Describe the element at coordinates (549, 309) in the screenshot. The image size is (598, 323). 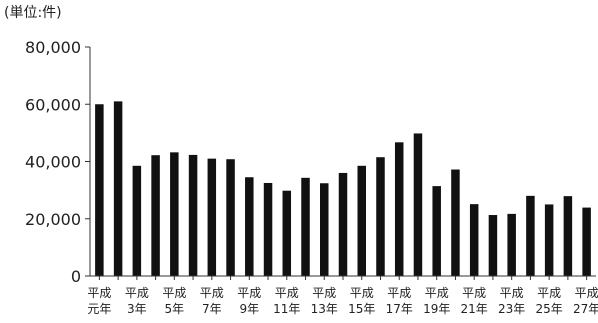
I see `x-tick-label-line2: 25年` at that location.